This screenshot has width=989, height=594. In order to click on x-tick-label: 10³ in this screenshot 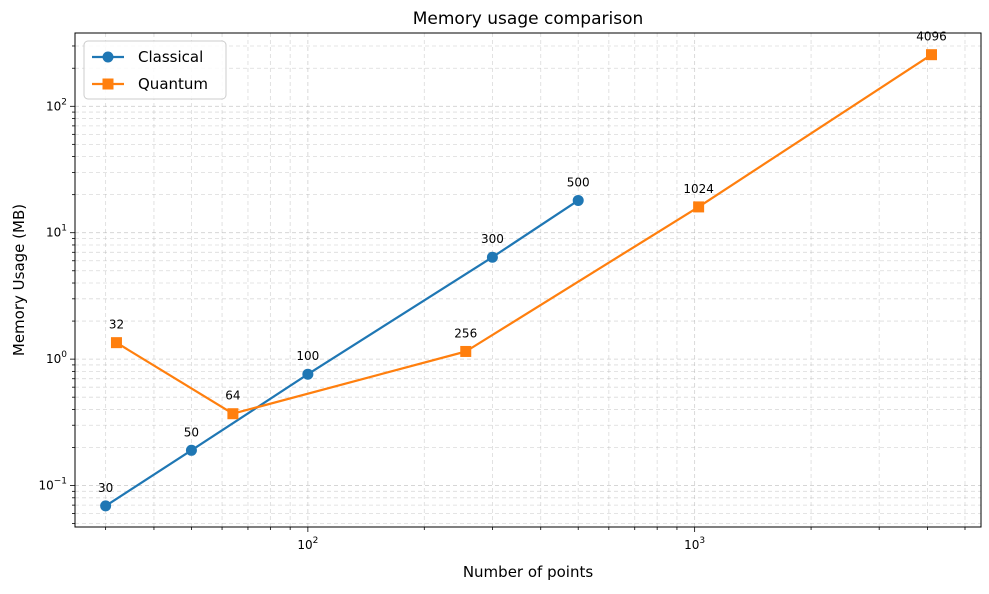, I will do `click(694, 544)`.